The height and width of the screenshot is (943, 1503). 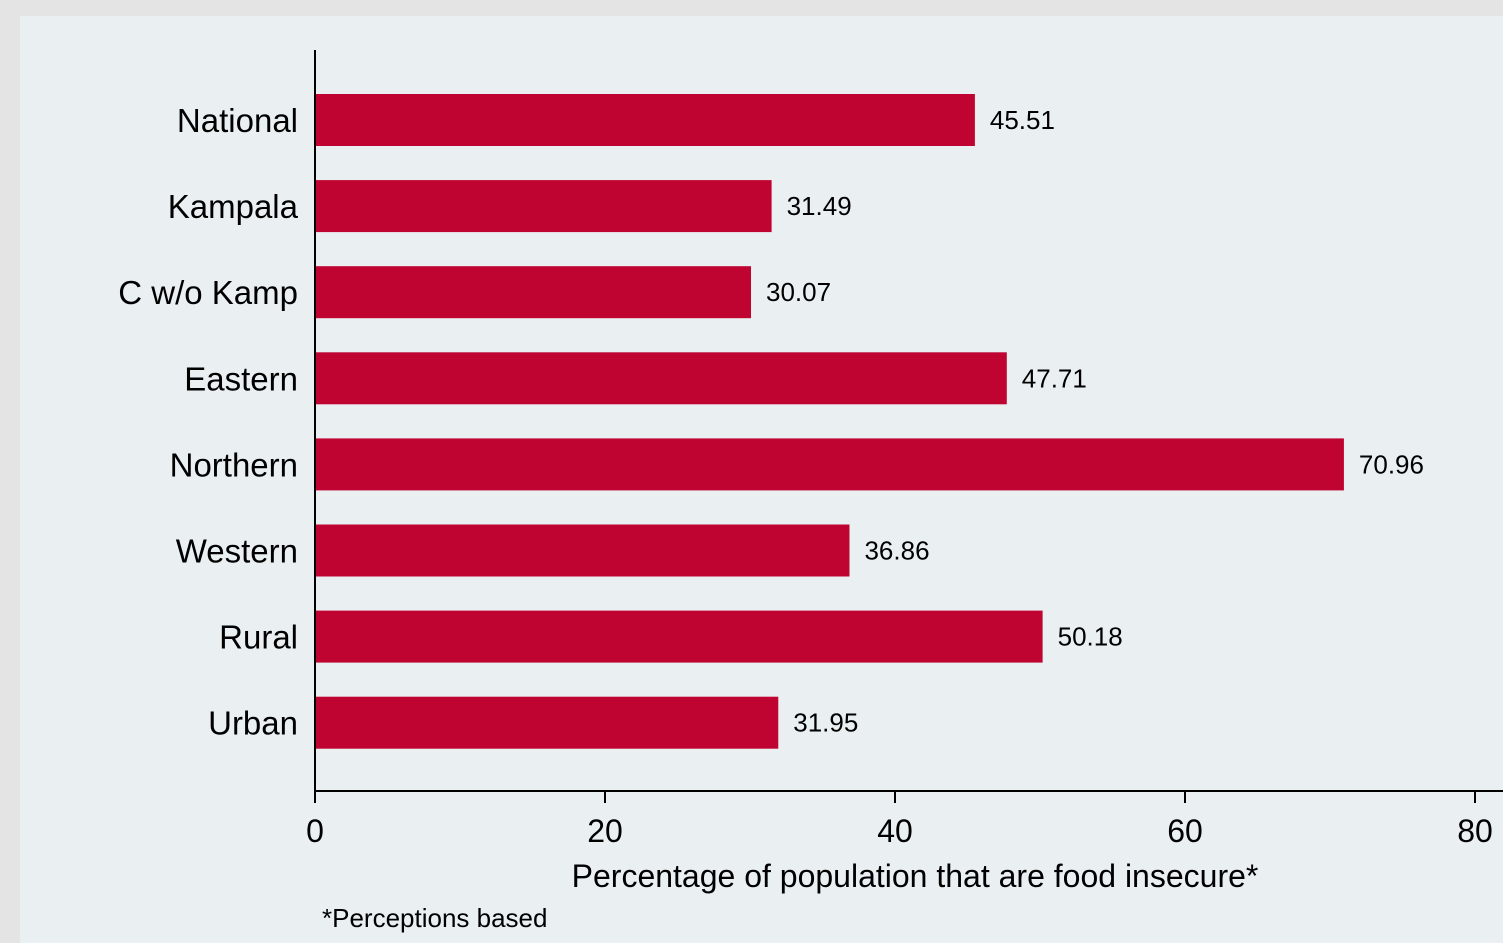 What do you see at coordinates (1022, 120) in the screenshot?
I see `value-label-national: 45.51` at bounding box center [1022, 120].